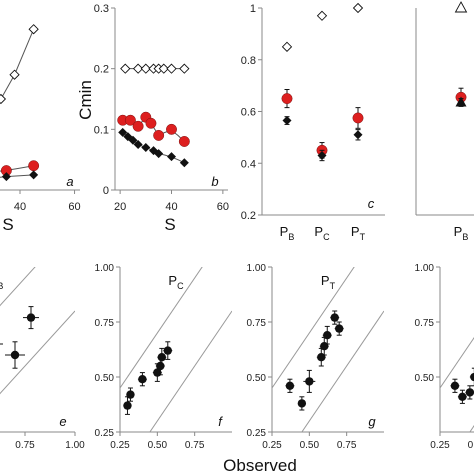 Image resolution: width=474 pixels, height=474 pixels. I want to click on panel-b-y-tick-label: 0.1, so click(101, 130).